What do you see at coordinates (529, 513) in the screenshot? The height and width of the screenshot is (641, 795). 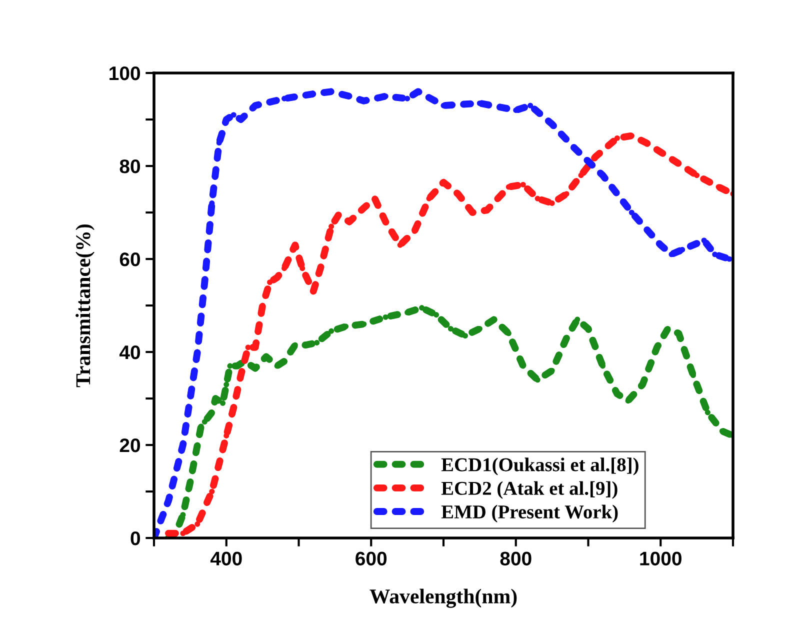 I see `legend-label: EMD (Present Work)` at bounding box center [529, 513].